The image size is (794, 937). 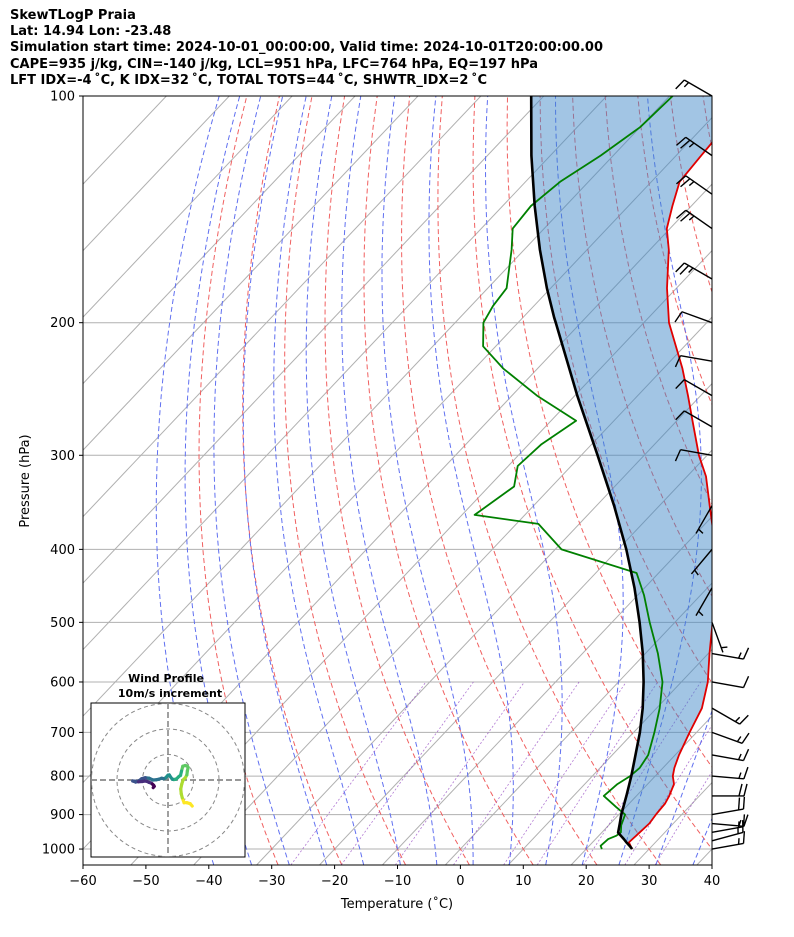 I want to click on hodograph-subtitle: 10m/s increment, so click(x=170, y=693).